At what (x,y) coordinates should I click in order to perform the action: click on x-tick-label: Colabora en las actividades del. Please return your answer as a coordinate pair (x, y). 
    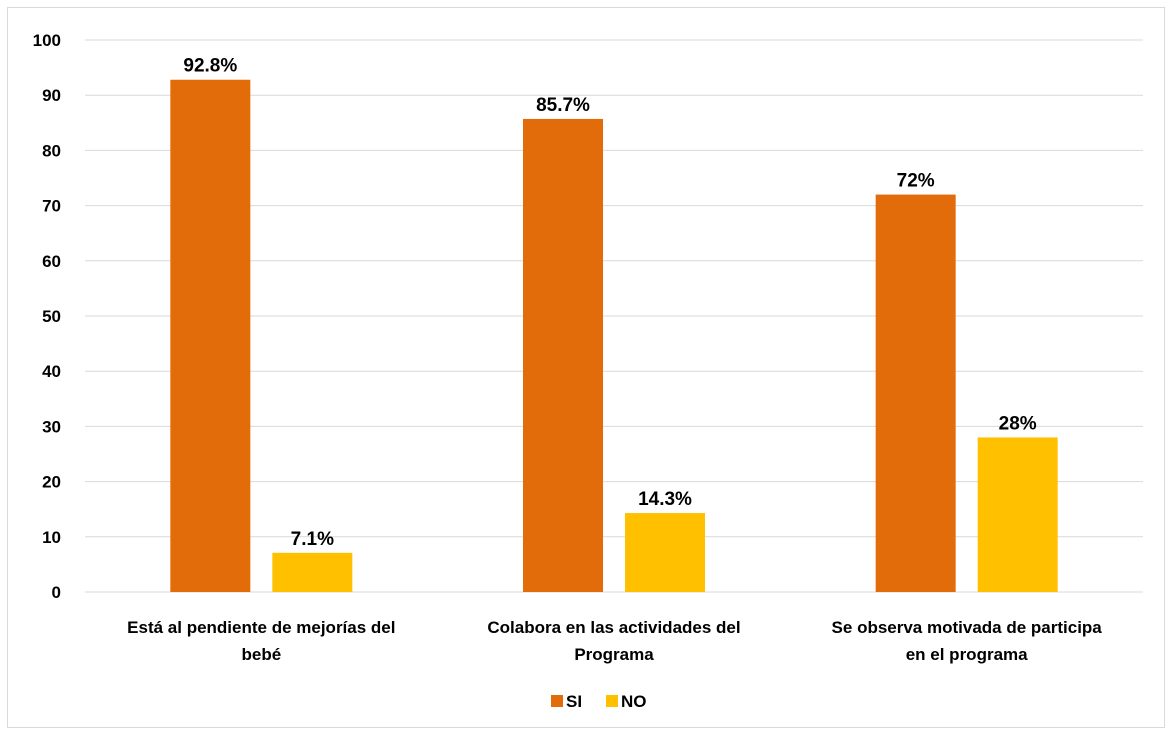
    Looking at the image, I should click on (613, 627).